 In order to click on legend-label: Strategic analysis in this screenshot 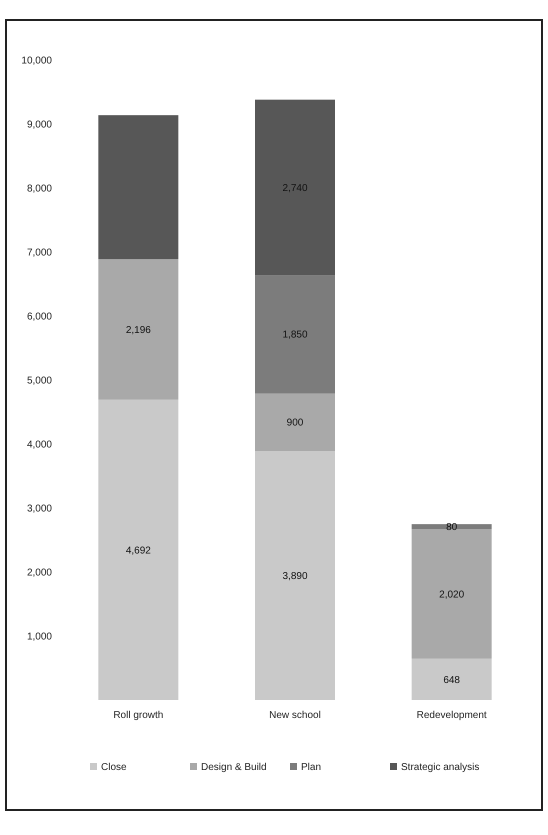, I will do `click(440, 767)`.